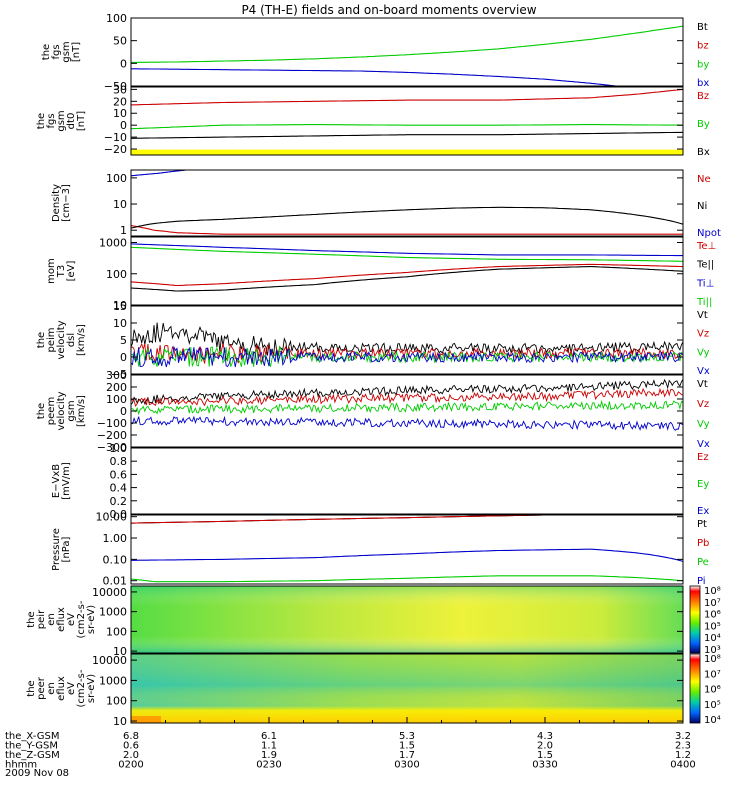 Image resolution: width=750 pixels, height=800 pixels. Describe the element at coordinates (406, 765) in the screenshot. I see `x-row-value: 0300` at that location.